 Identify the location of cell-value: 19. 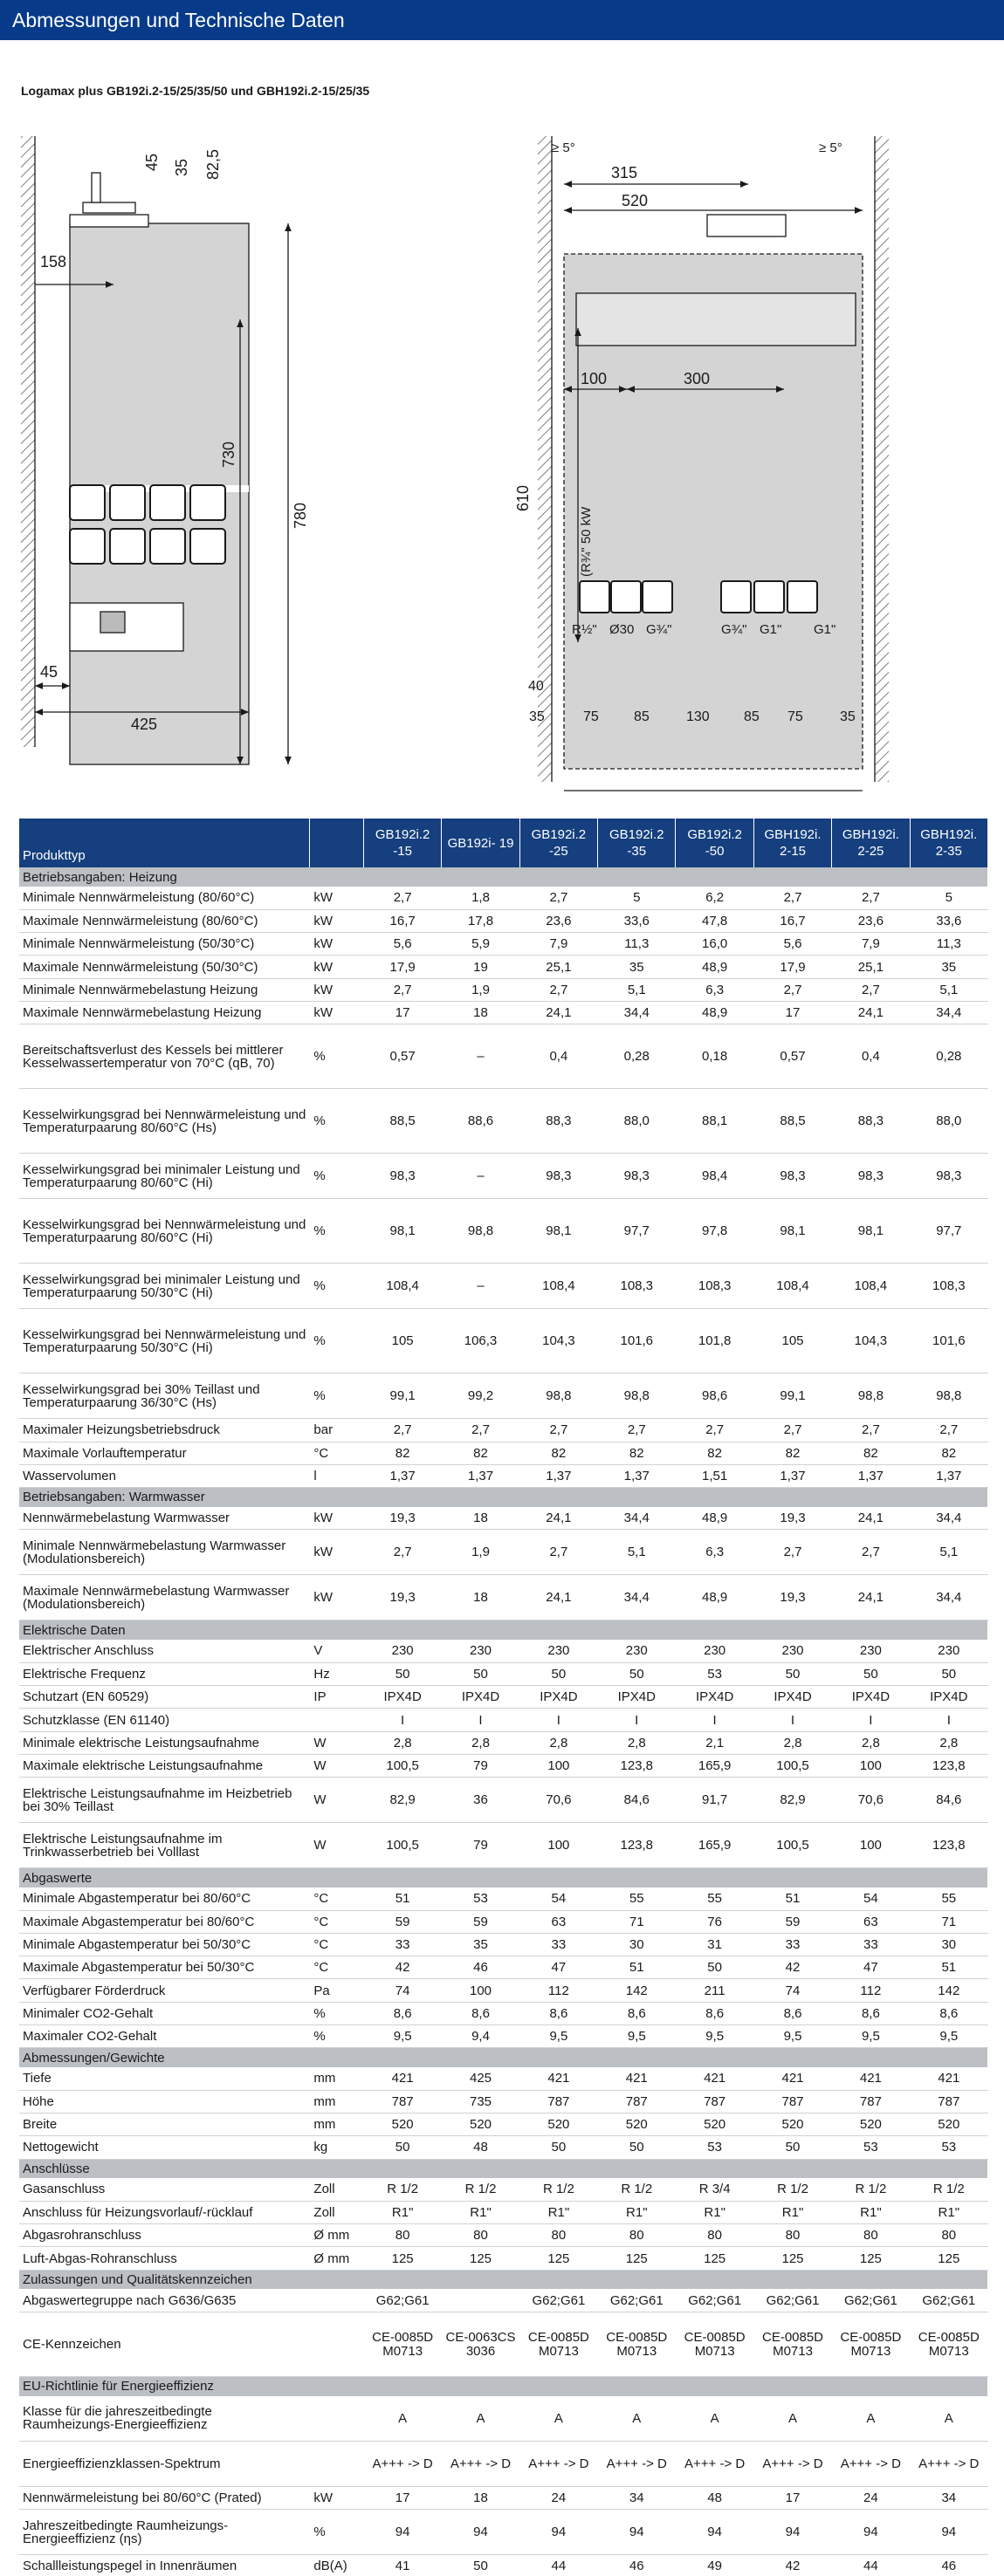
(481, 967).